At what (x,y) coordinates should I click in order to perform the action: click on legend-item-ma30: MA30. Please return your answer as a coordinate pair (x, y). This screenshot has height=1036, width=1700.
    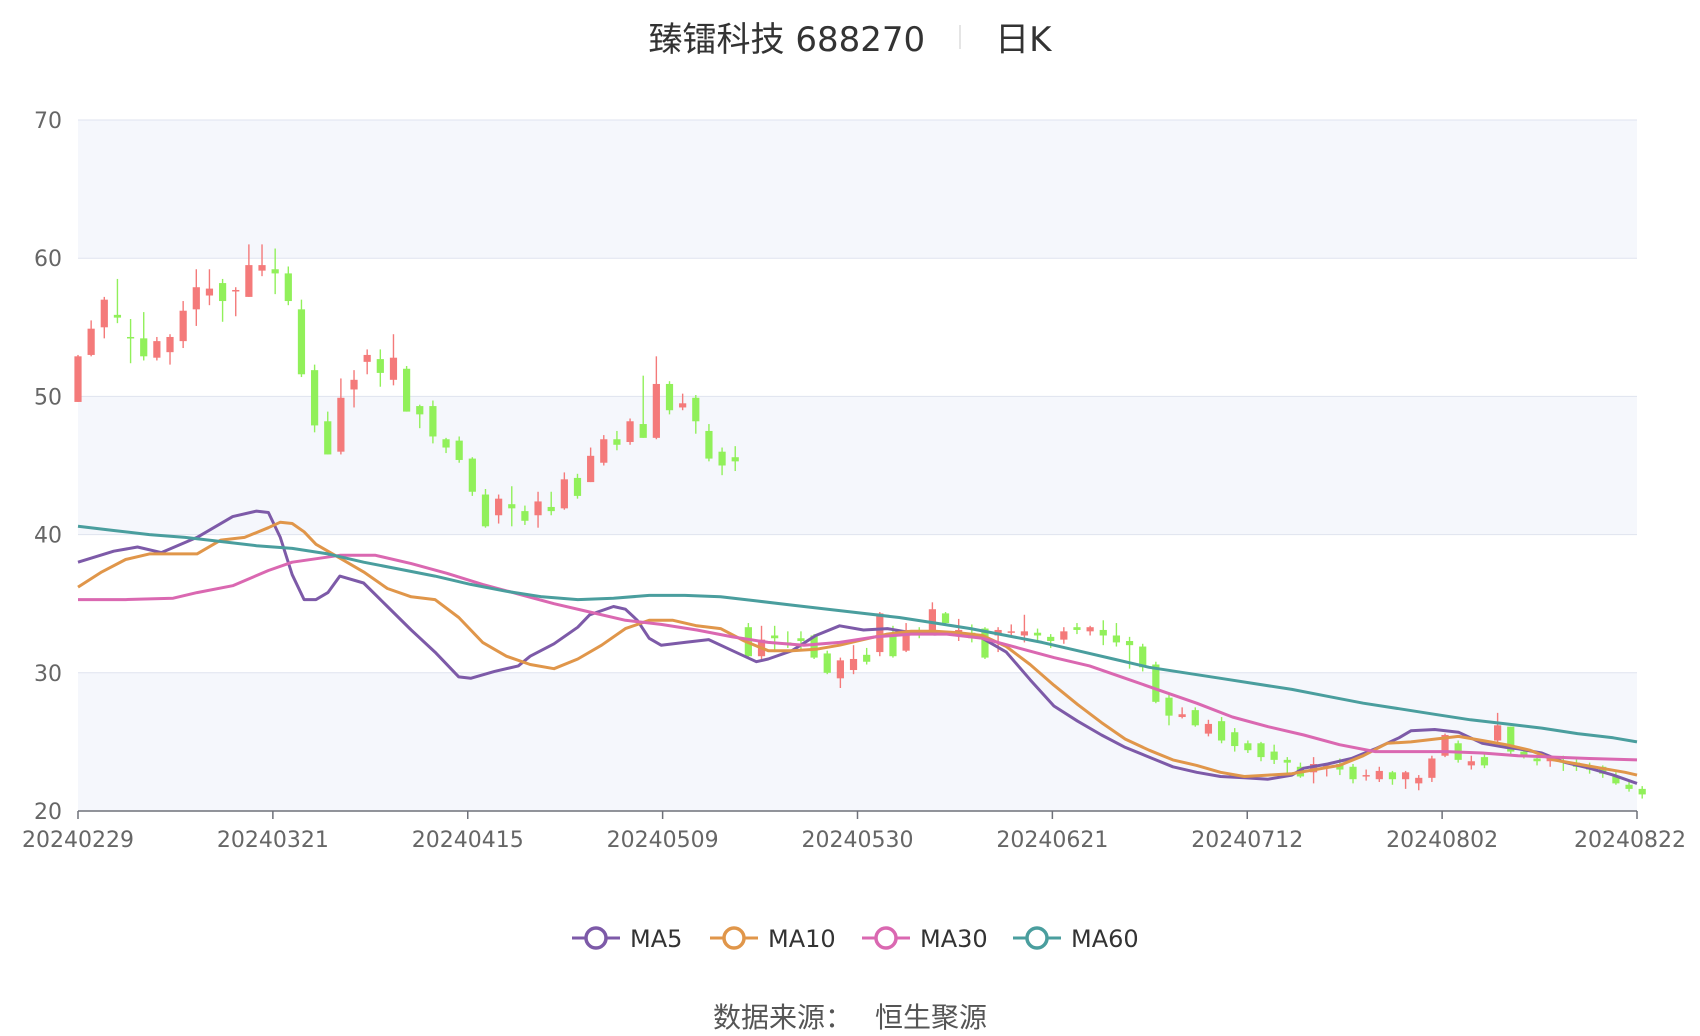
    Looking at the image, I should click on (925, 939).